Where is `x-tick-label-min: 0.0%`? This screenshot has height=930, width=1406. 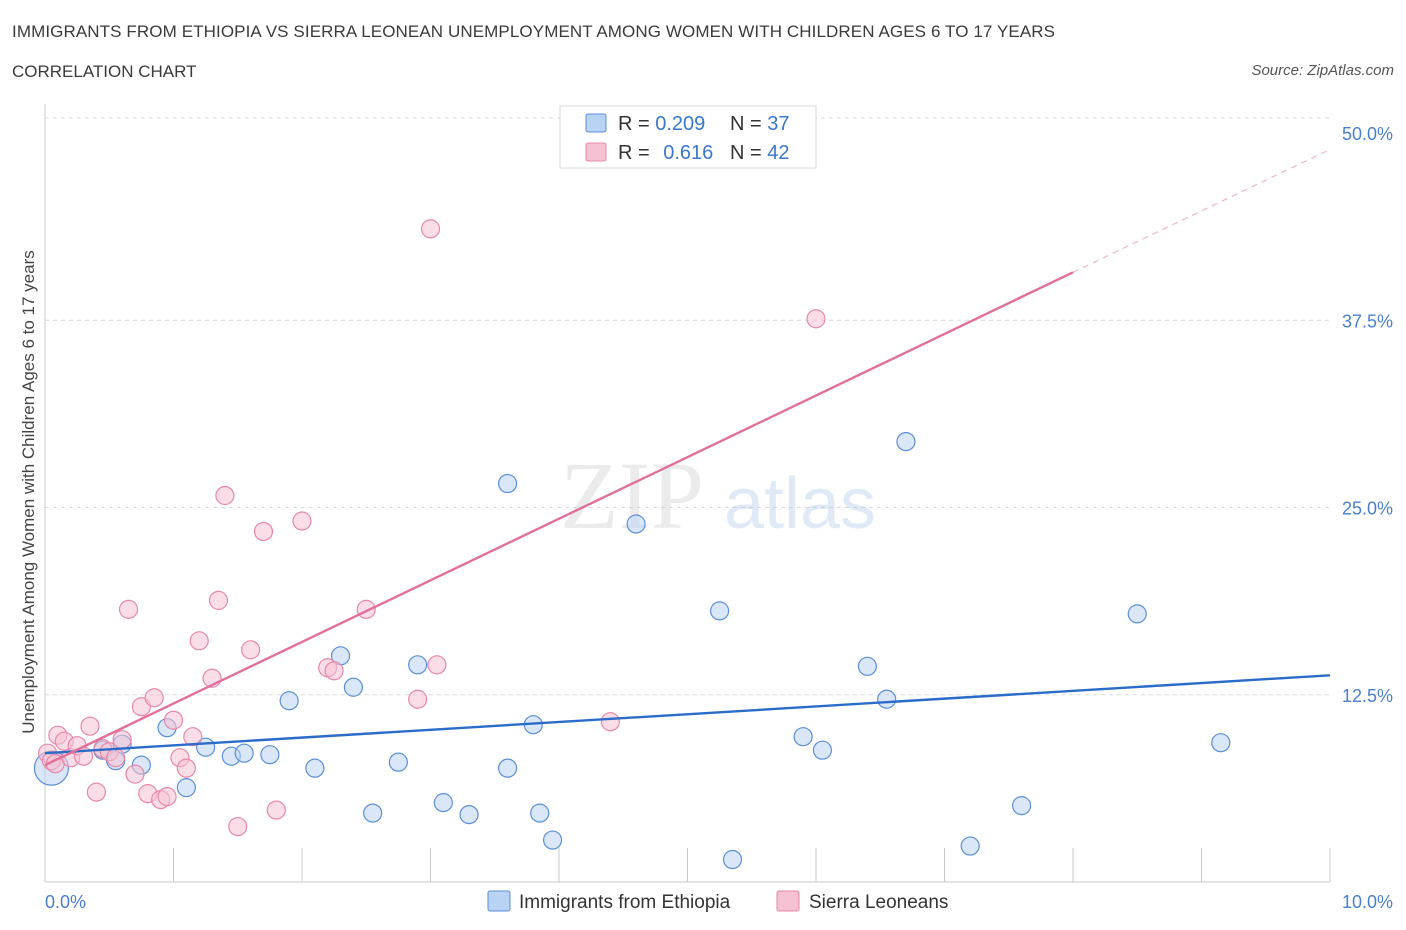
x-tick-label-min: 0.0% is located at coordinates (65, 902).